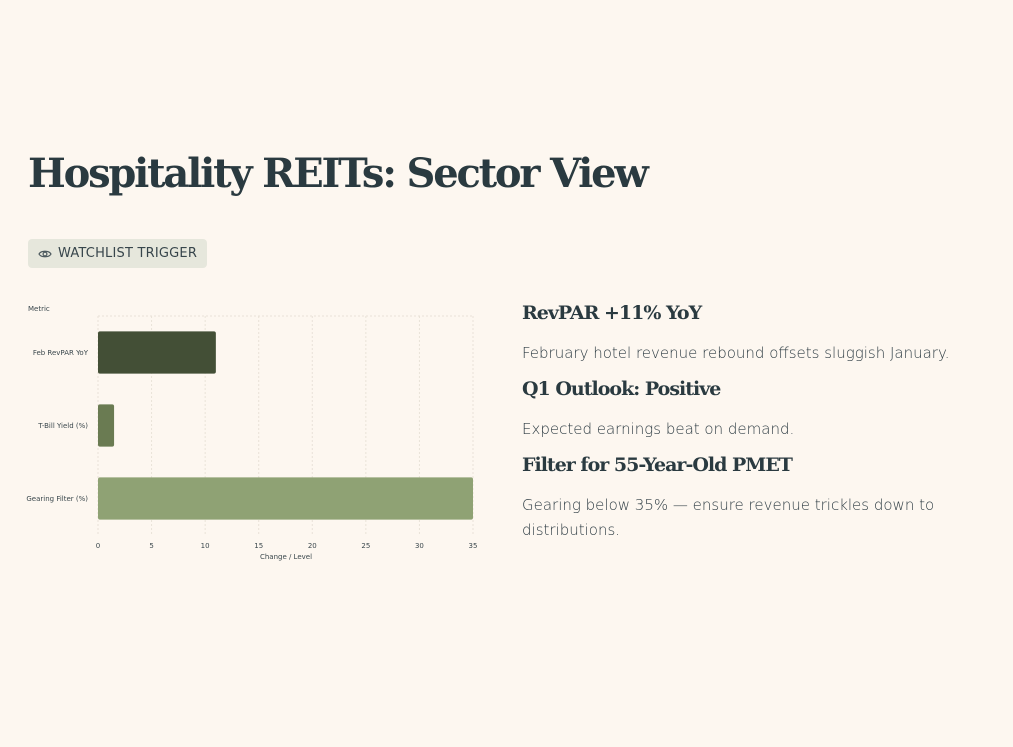 Image resolution: width=1013 pixels, height=747 pixels. Describe the element at coordinates (285, 425) in the screenshot. I see `bars` at that location.